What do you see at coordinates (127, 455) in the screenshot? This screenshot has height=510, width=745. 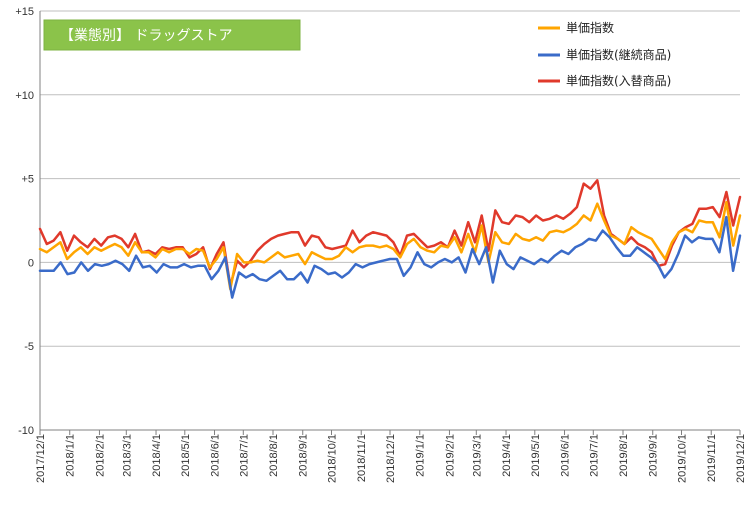 I see `x-tick-label: 2018/3/1` at bounding box center [127, 455].